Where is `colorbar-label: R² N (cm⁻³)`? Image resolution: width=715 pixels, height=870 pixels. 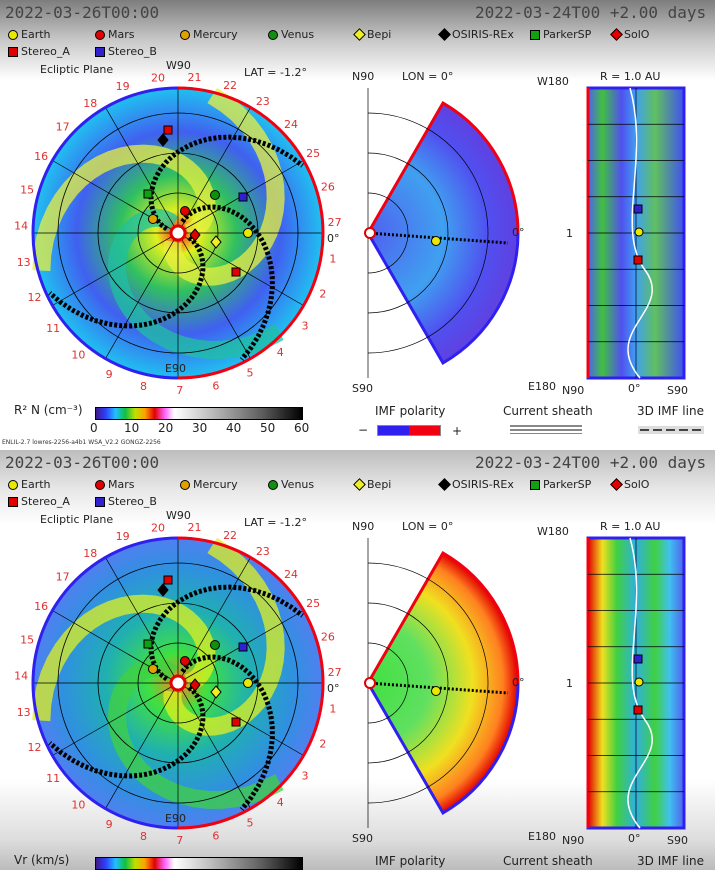
colorbar-label: R² N (cm⁻³) is located at coordinates (48, 410).